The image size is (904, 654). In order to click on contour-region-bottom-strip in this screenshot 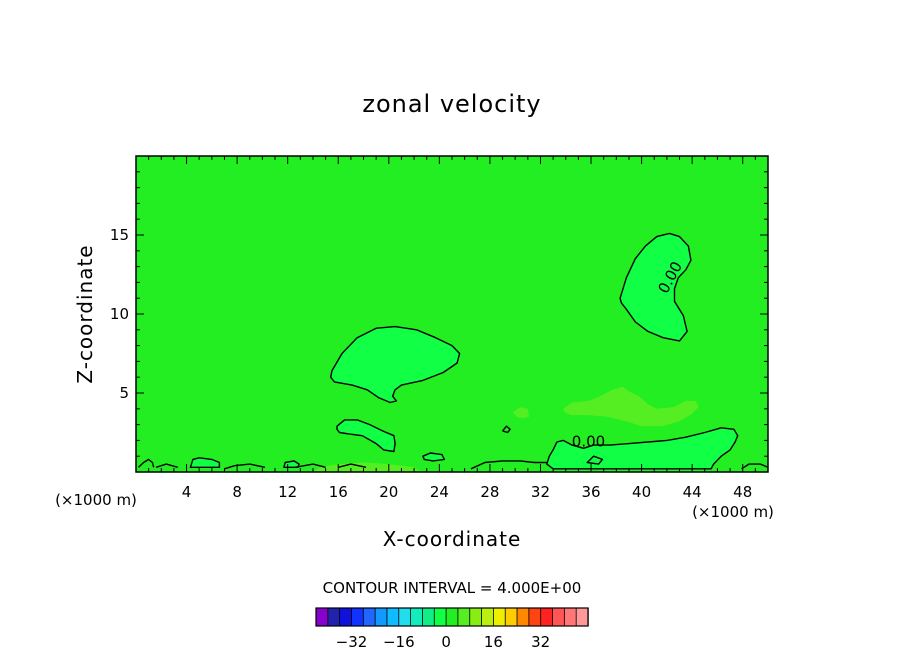, I will do `click(367, 467)`.